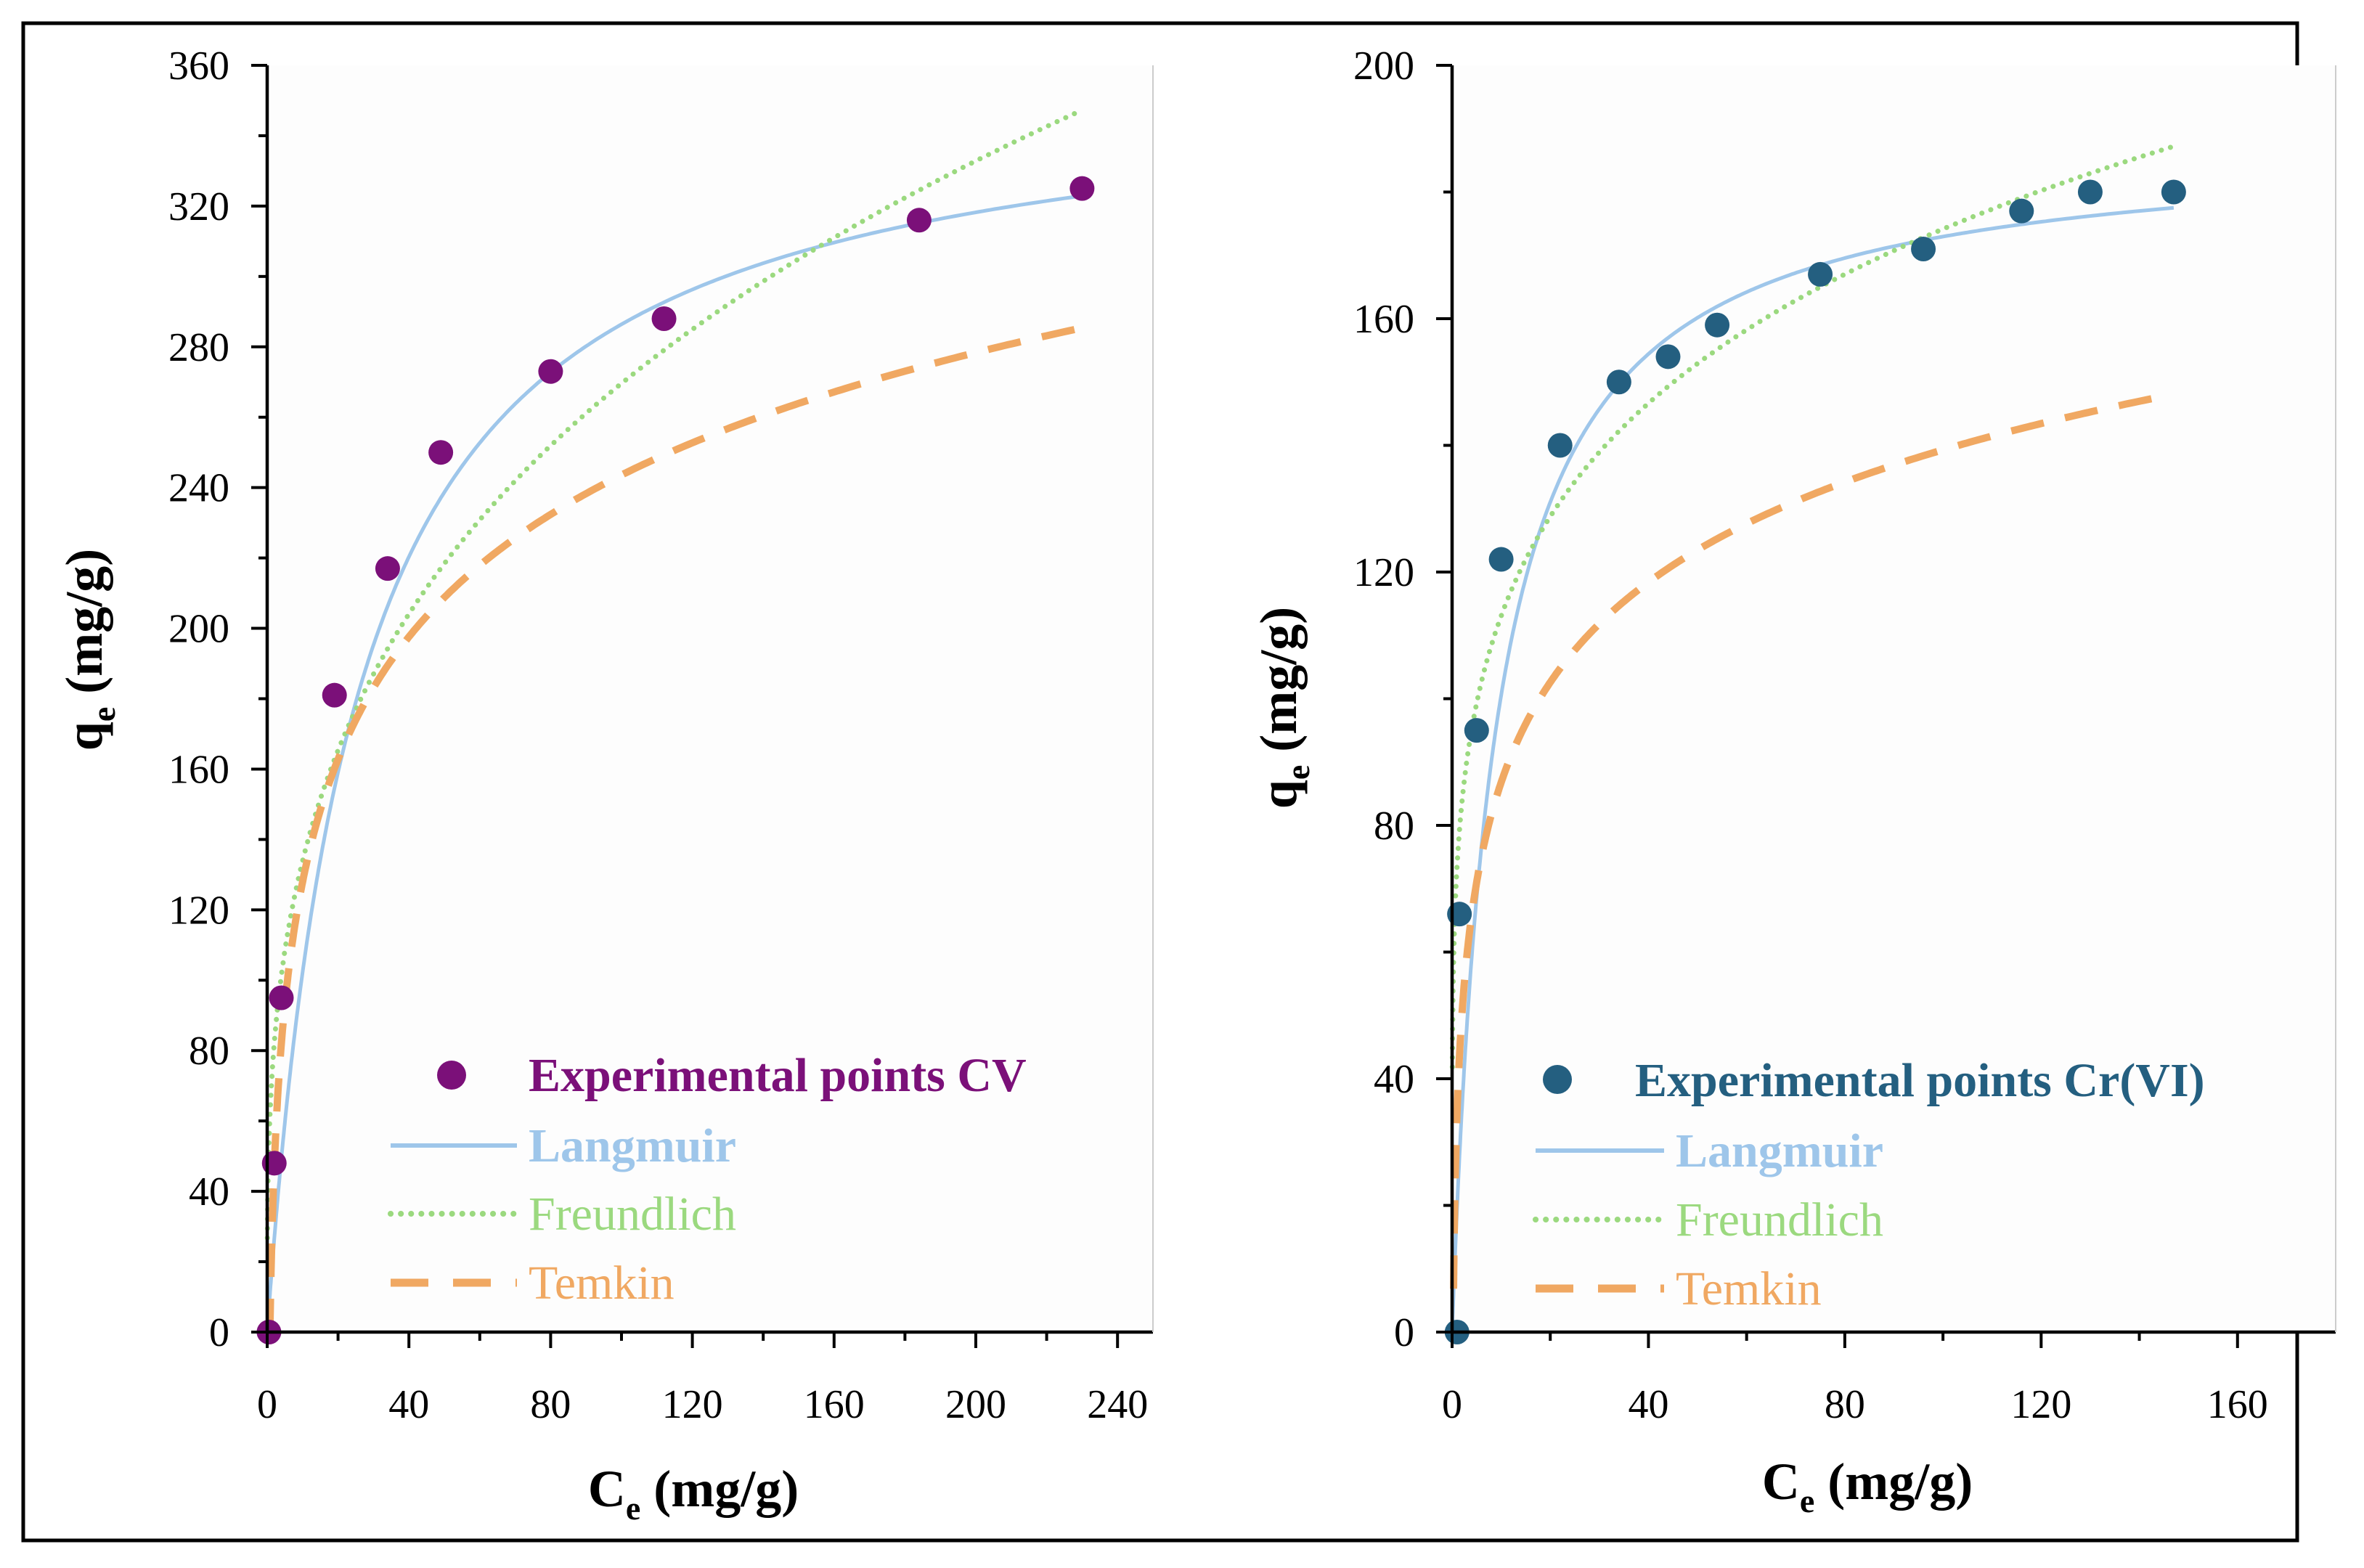 The height and width of the screenshot is (1568, 2364). What do you see at coordinates (693, 1493) in the screenshot?
I see `x-axis-title-cv: Ce (mg/g)` at bounding box center [693, 1493].